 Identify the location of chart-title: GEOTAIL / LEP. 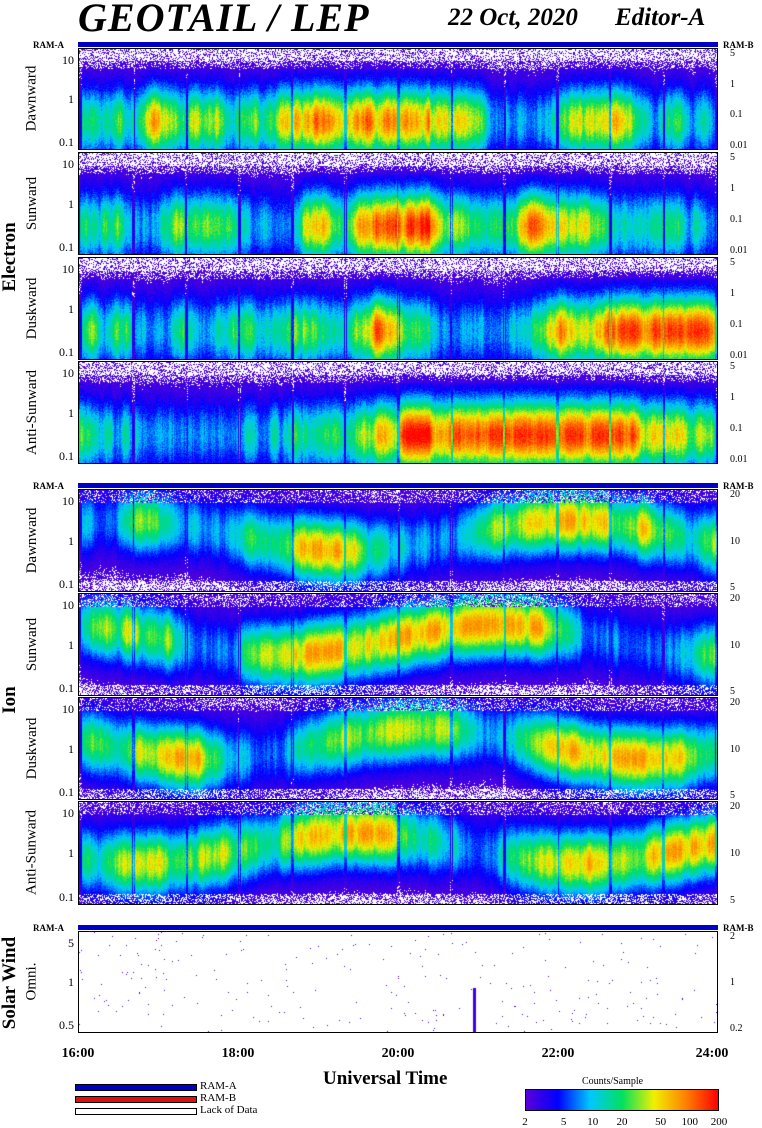
(224, 20).